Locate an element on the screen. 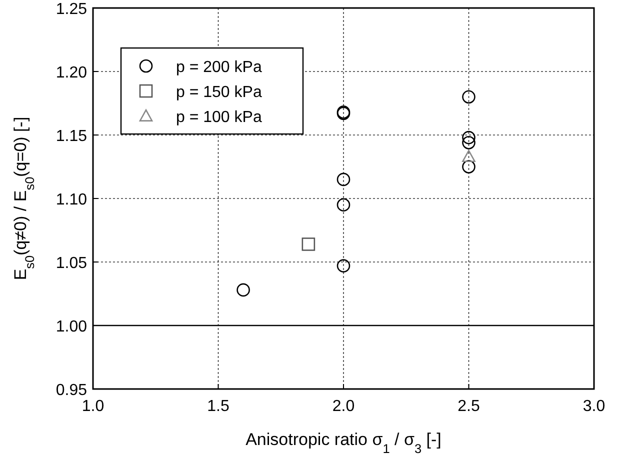  y-tick-label: 1.25 is located at coordinates (72, 9).